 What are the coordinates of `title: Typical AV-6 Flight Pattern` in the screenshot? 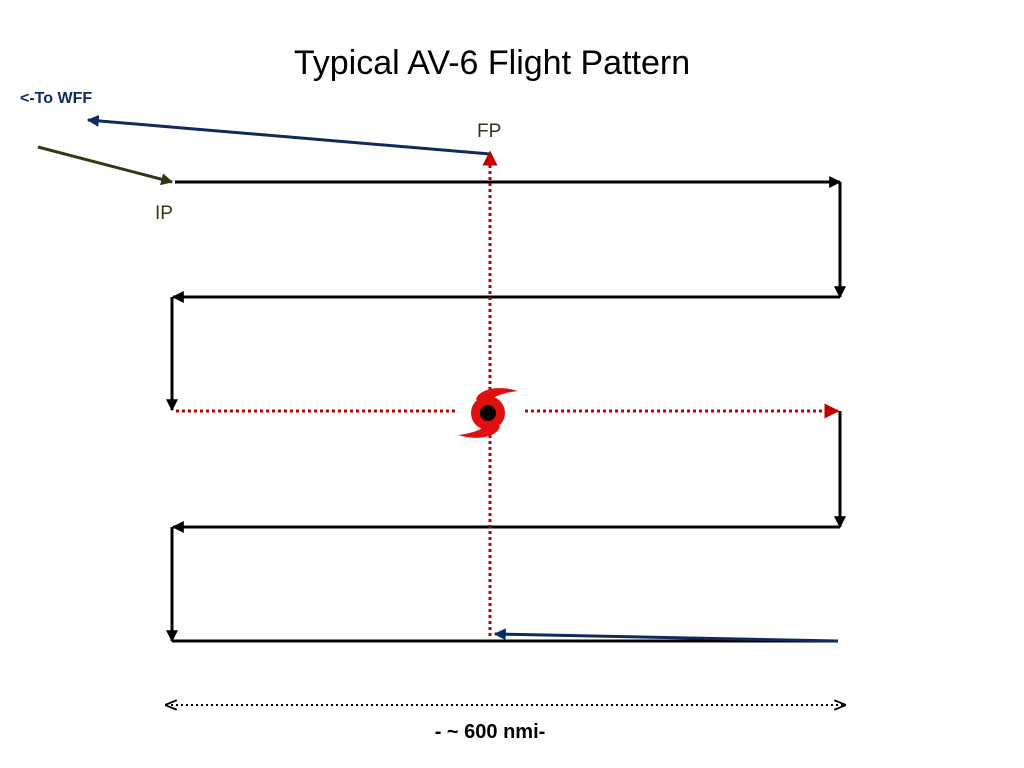 It's located at (492, 63).